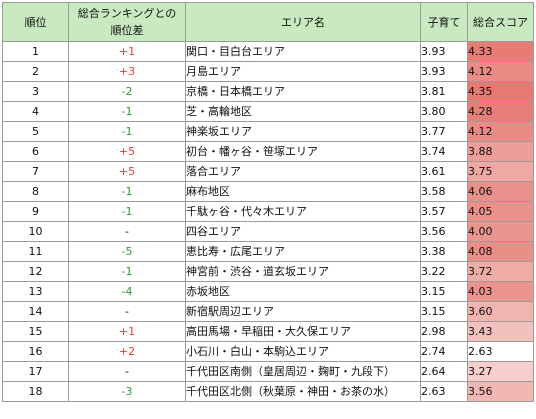  I want to click on area-name-cell: 高田馬場・早稲田・大久保エリア, so click(303, 331).